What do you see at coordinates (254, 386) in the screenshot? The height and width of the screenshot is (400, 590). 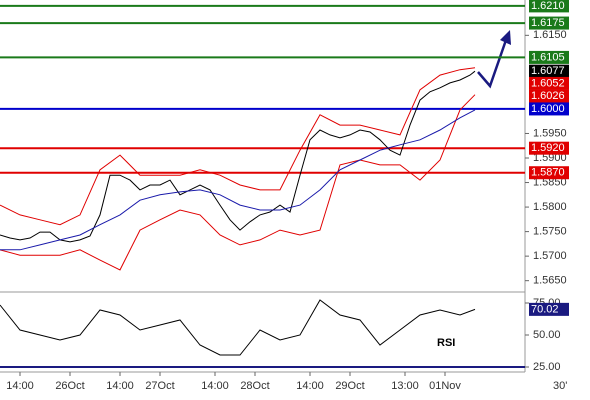 I see `x-tick-label: 28Oct` at bounding box center [254, 386].